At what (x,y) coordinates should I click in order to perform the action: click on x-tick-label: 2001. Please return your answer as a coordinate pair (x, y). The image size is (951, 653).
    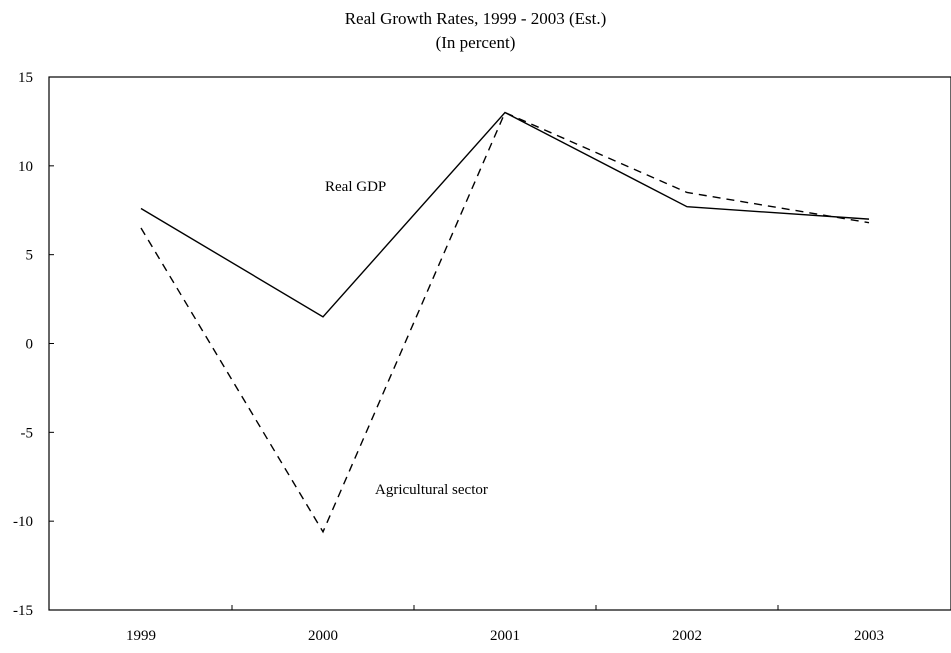
    Looking at the image, I should click on (505, 636).